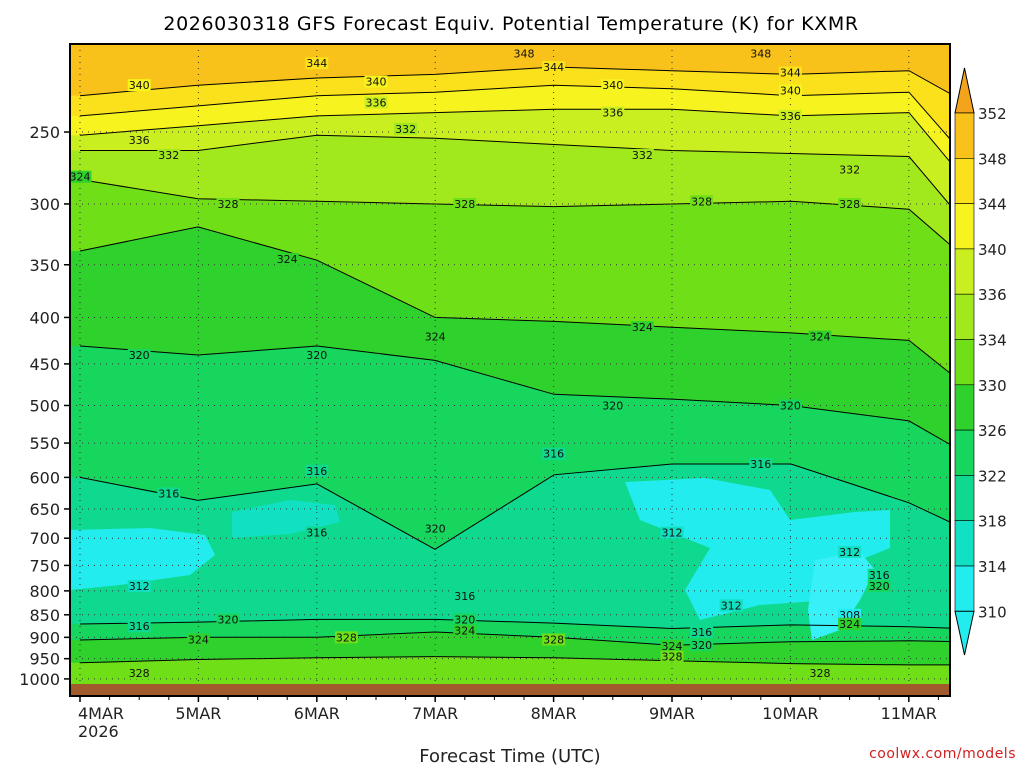  What do you see at coordinates (101, 713) in the screenshot?
I see `x-tick-label: 4MAR` at bounding box center [101, 713].